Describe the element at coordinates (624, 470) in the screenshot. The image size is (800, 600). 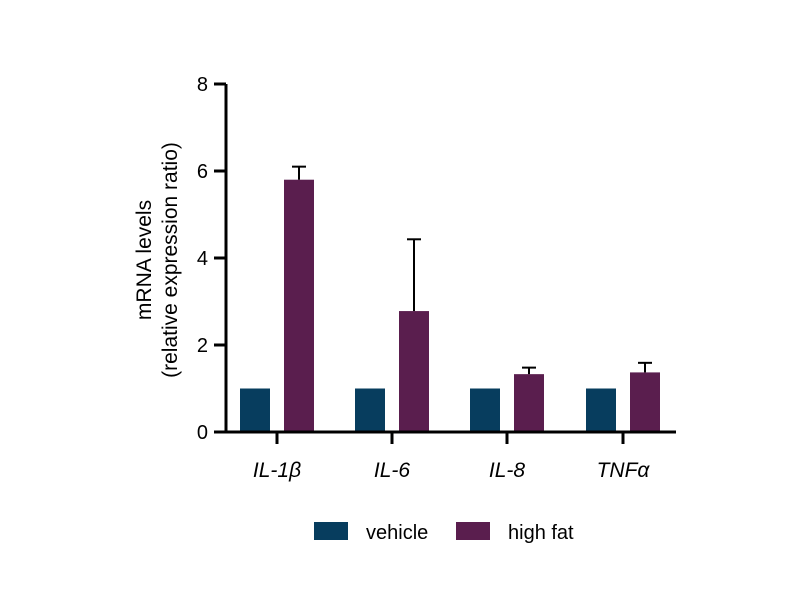
I see `x-tick-label-3: TNFα` at that location.